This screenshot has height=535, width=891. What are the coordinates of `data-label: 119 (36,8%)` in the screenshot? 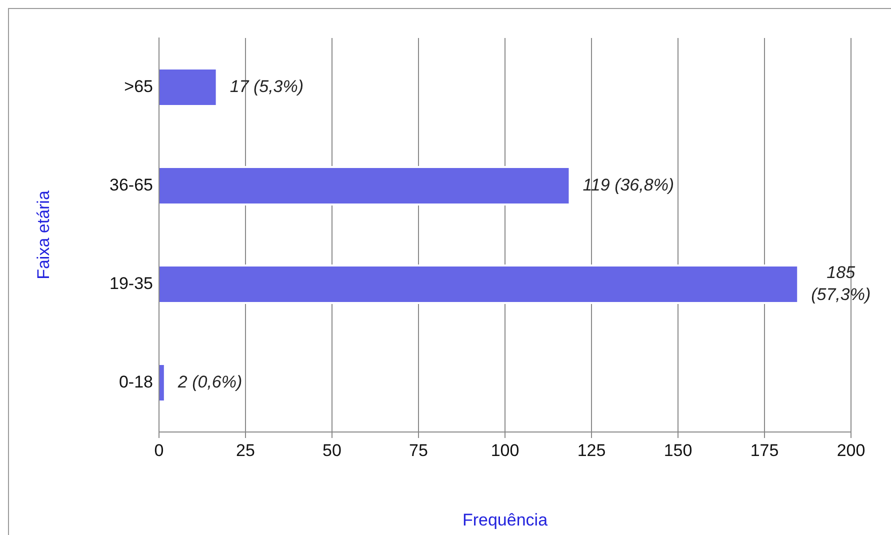 It's located at (628, 184).